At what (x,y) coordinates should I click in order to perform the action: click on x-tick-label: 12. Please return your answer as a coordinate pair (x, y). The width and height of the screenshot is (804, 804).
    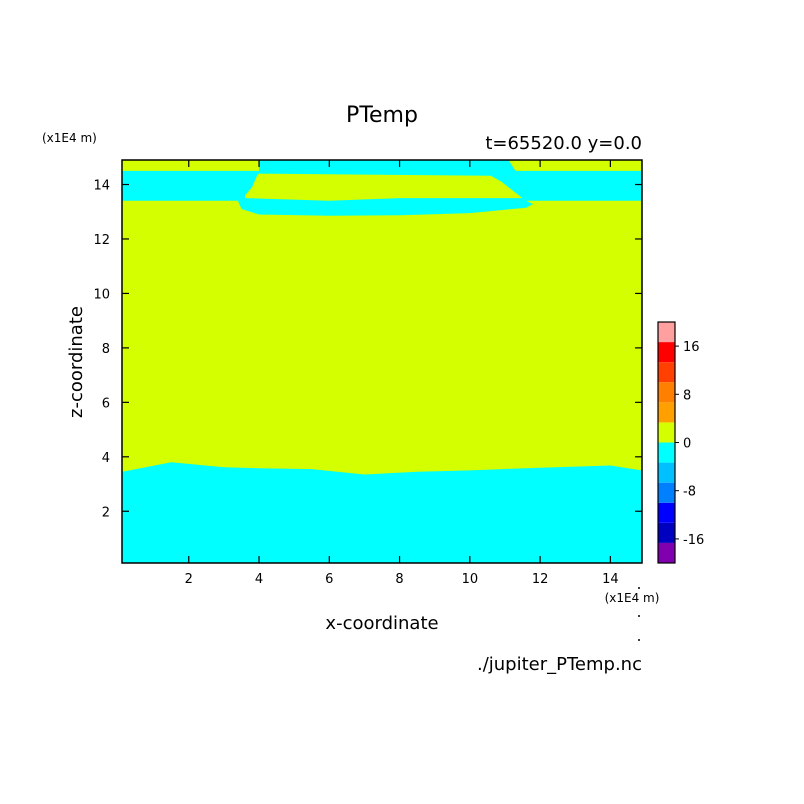
    Looking at the image, I should click on (540, 579).